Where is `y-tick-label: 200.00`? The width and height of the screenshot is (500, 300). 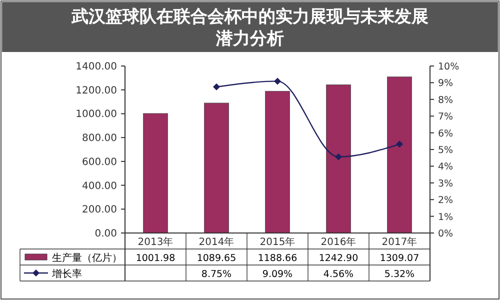
y-tick-label: 200.00 is located at coordinates (99, 210).